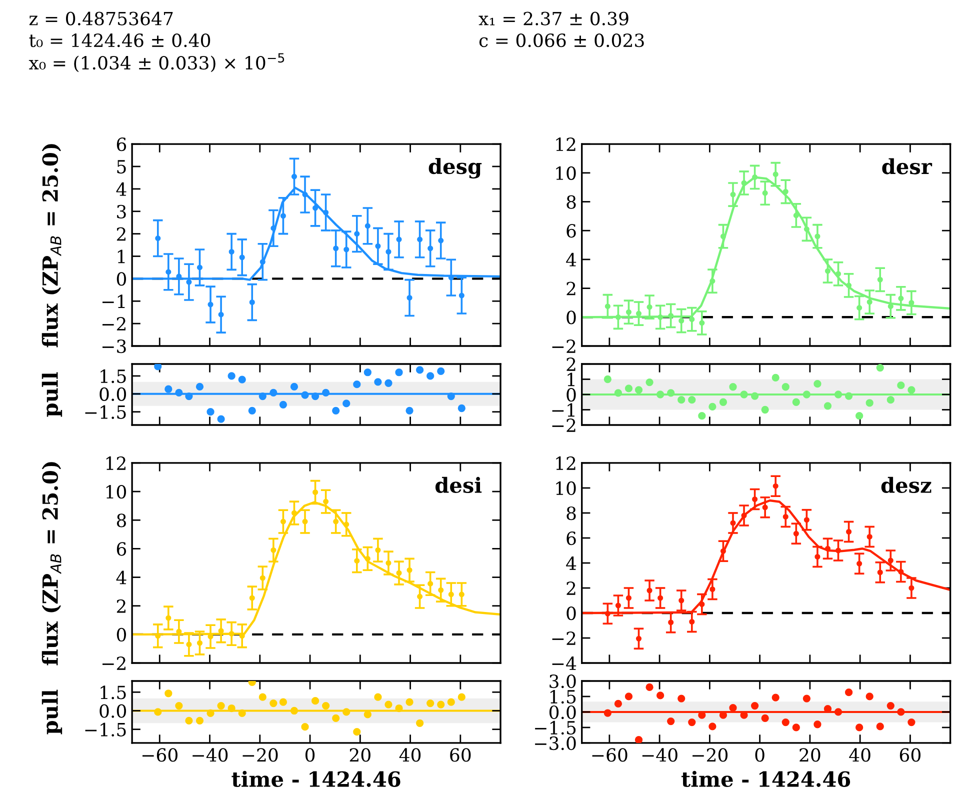  Describe the element at coordinates (455, 168) in the screenshot. I see `text: desg` at that location.